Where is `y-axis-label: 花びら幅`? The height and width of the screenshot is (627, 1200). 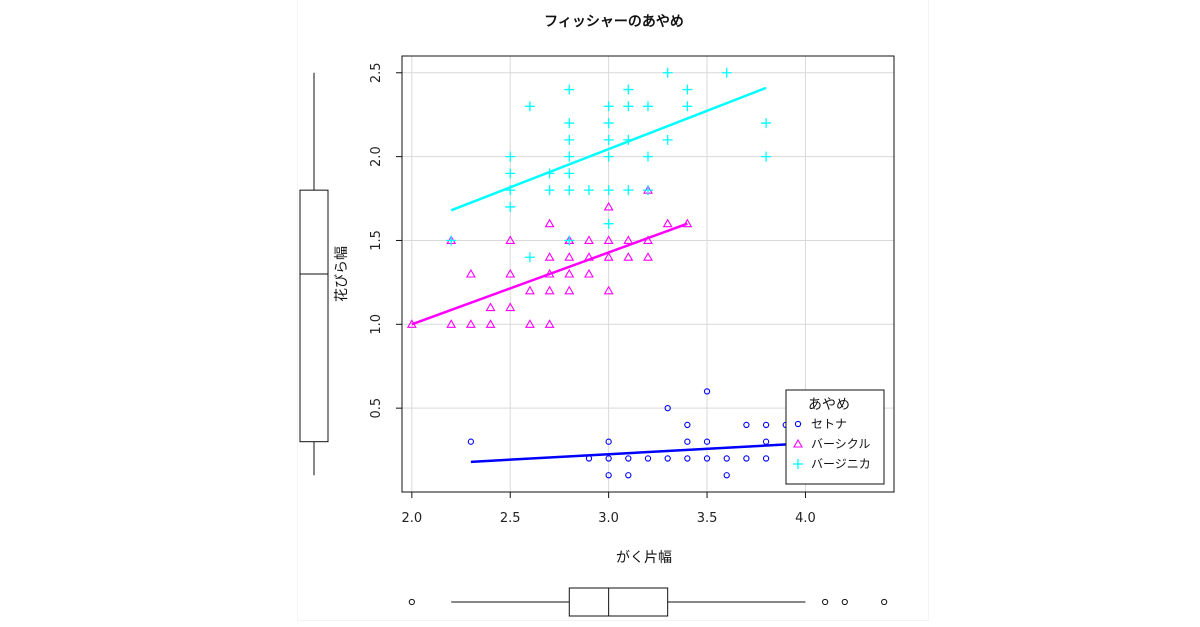 y-axis-label: 花びら幅 is located at coordinates (342, 274).